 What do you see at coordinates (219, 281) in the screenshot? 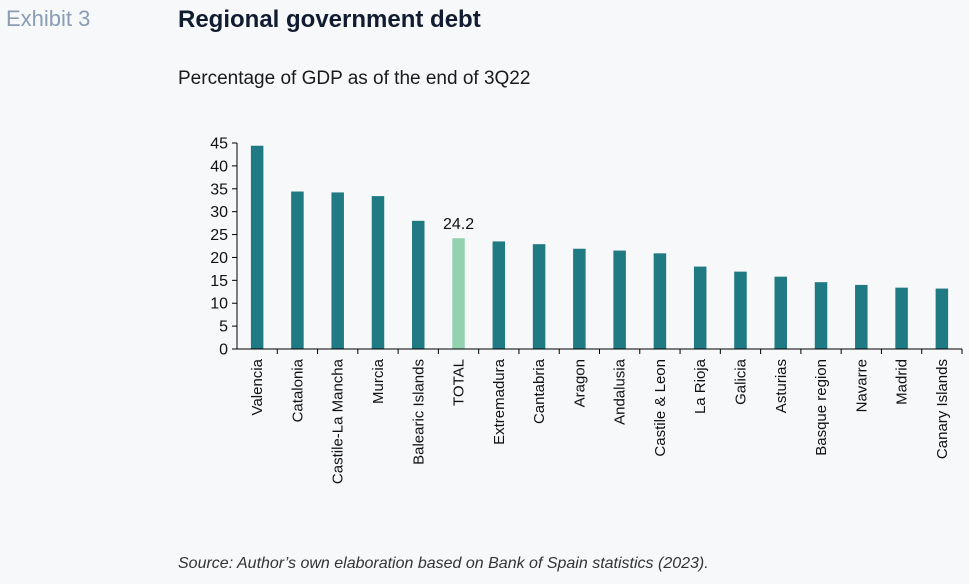
I see `y-tick-label: 15` at bounding box center [219, 281].